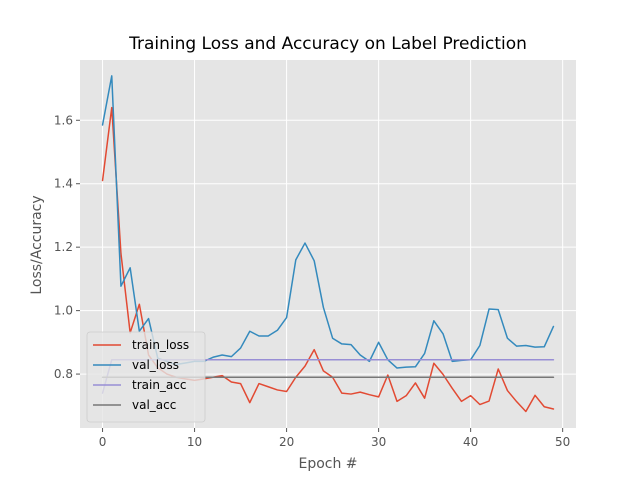  What do you see at coordinates (63, 311) in the screenshot?
I see `y-tick-label: 1.0` at bounding box center [63, 311].